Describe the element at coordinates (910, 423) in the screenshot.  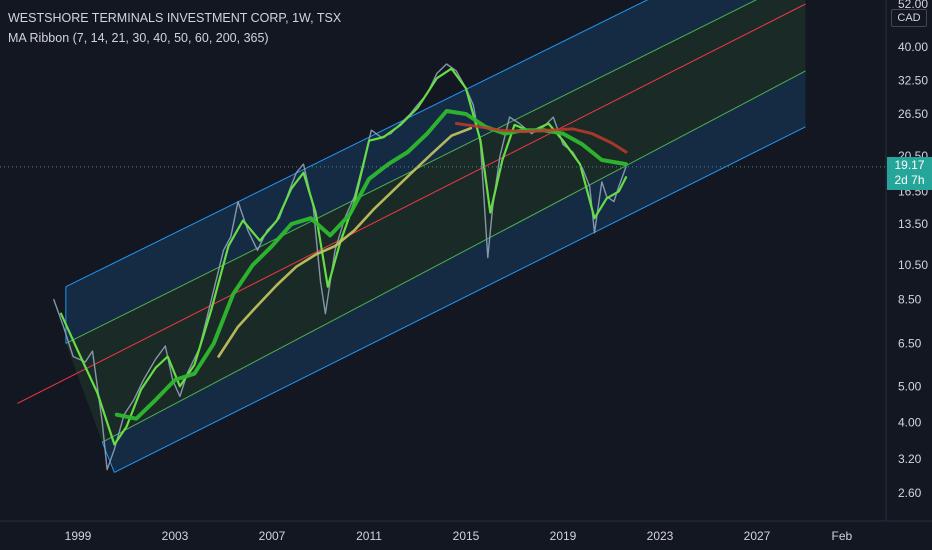
I see `y-tick-label: 4.00` at that location.